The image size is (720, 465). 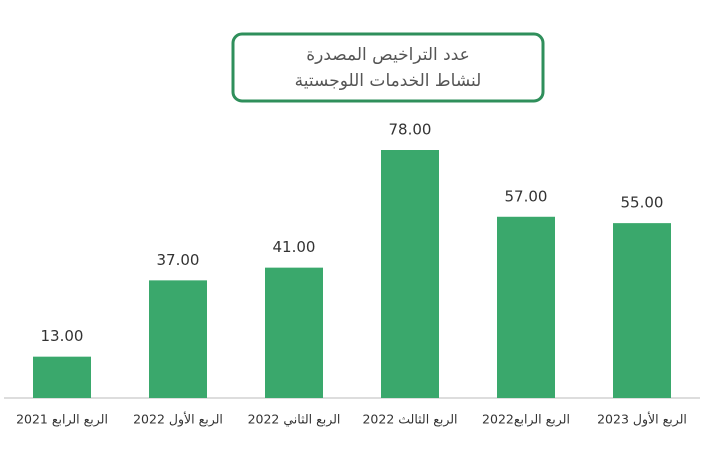 I want to click on data-label: 13.00, so click(x=62, y=336).